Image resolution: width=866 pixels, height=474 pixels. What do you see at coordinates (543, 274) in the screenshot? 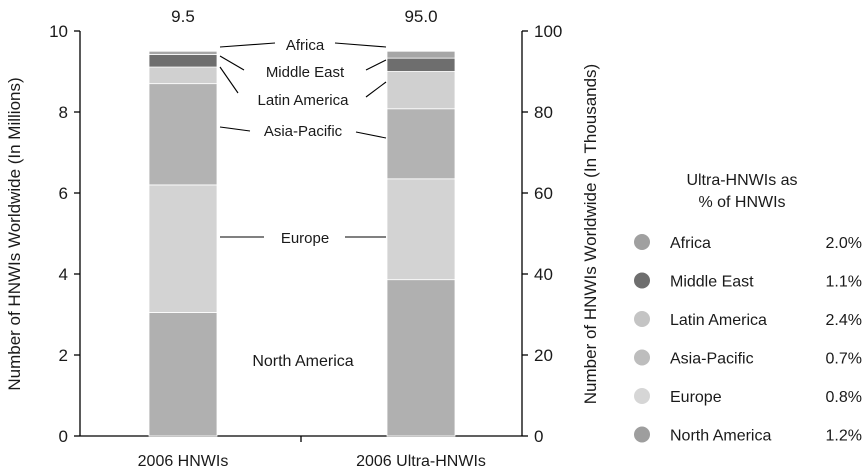
I see `right-tick-label-40: 40` at bounding box center [543, 274].